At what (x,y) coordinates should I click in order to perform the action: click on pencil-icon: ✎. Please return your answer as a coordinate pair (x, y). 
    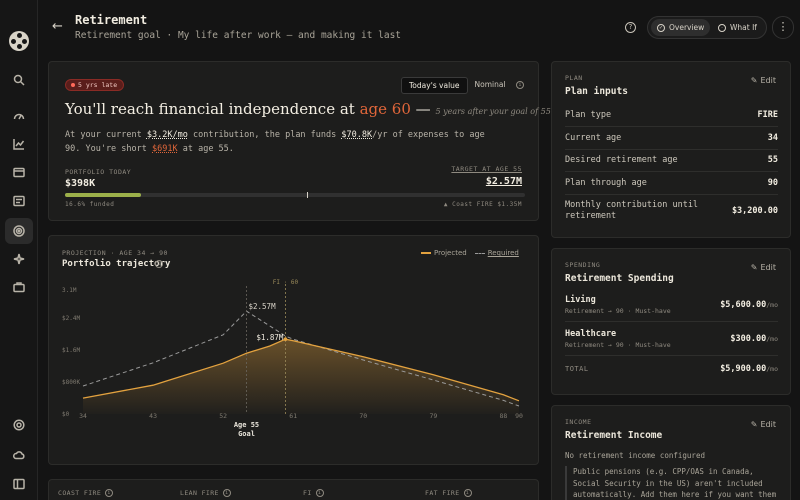
    Looking at the image, I should click on (754, 80).